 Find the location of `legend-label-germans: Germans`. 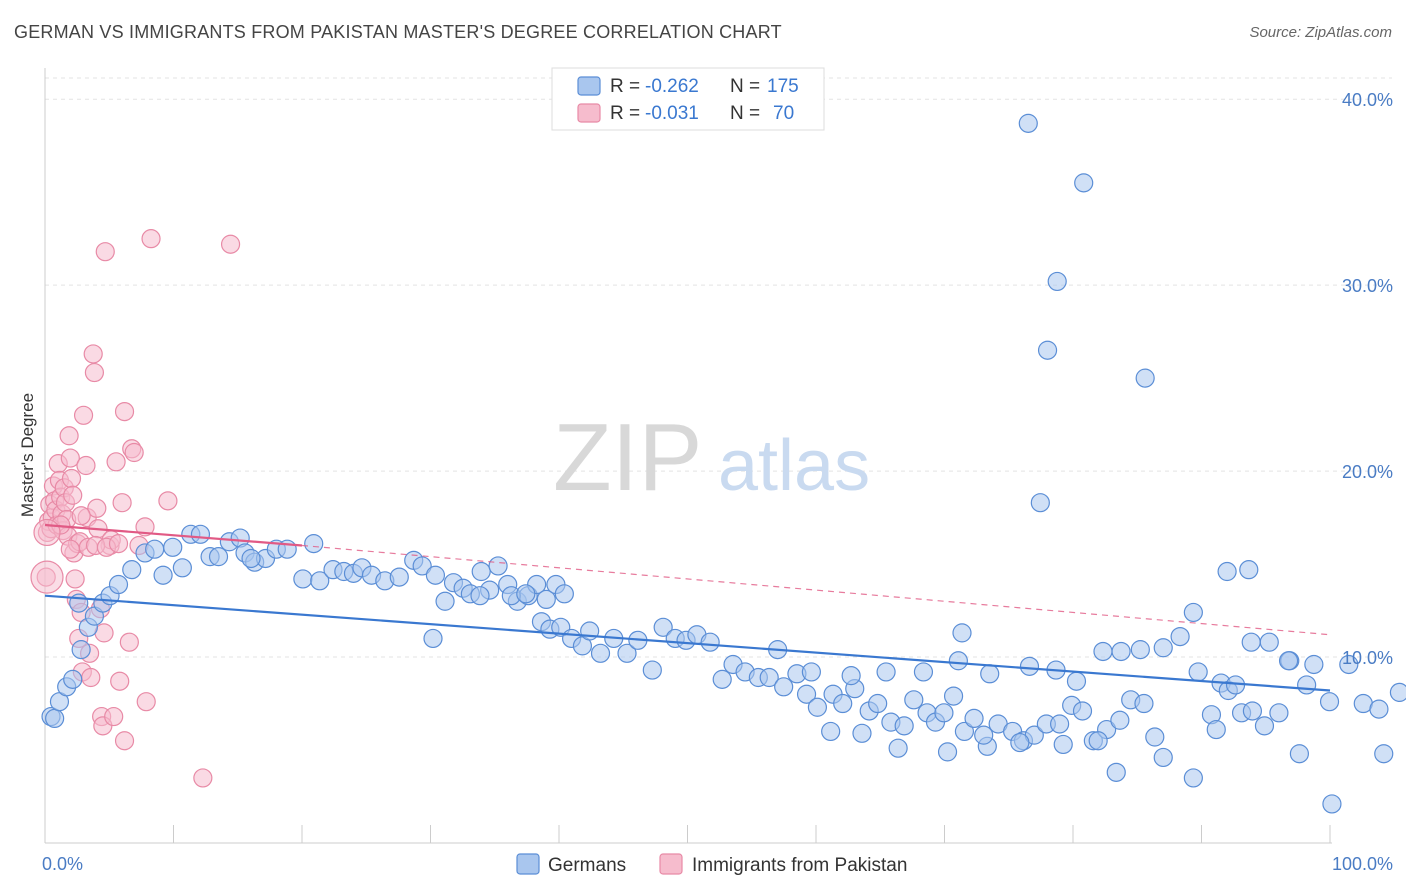

legend-label-germans: Germans is located at coordinates (587, 865).